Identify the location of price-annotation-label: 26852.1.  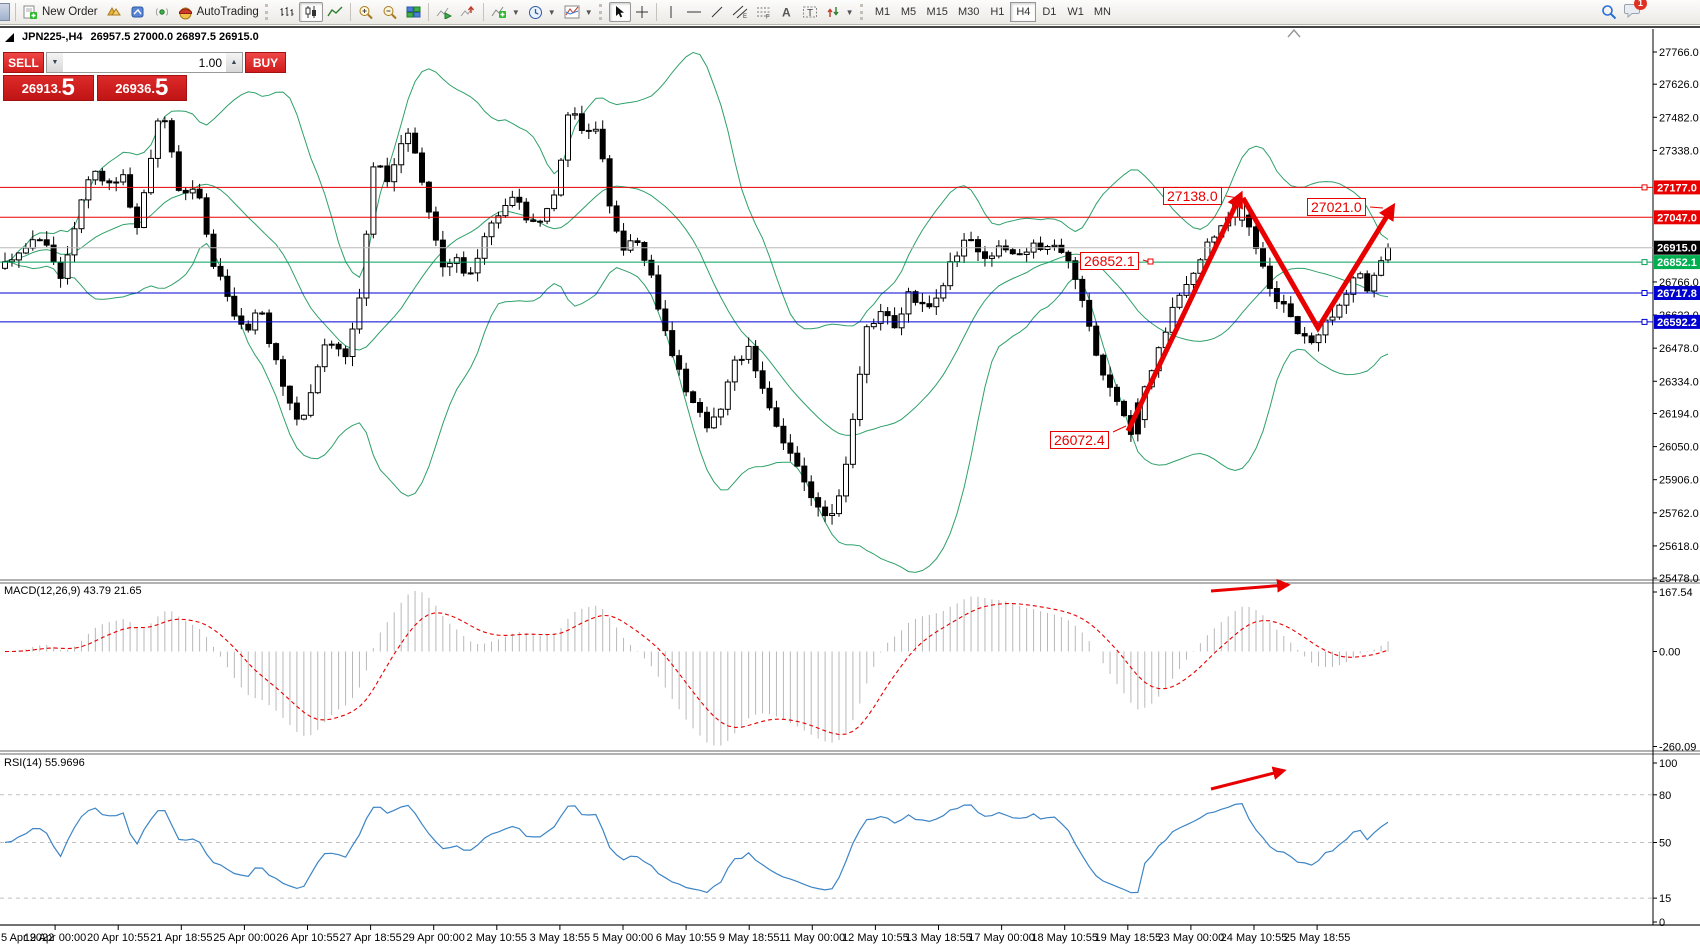
(1109, 261).